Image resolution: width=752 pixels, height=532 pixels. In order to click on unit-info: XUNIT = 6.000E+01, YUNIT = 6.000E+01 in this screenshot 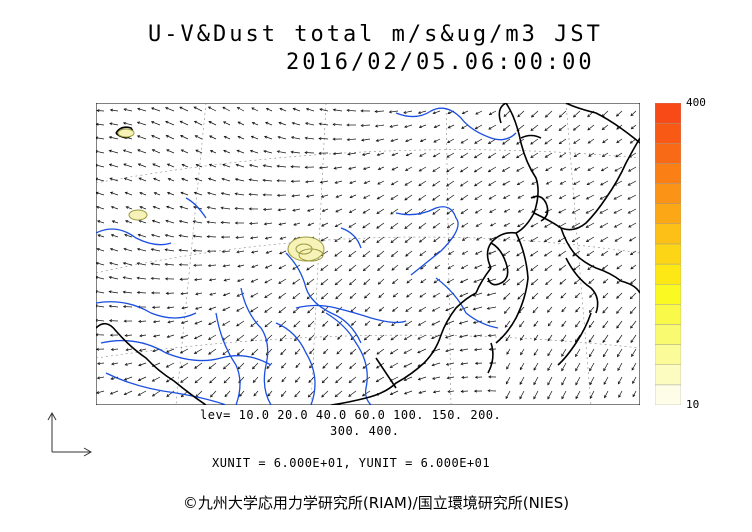, I will do `click(351, 463)`.